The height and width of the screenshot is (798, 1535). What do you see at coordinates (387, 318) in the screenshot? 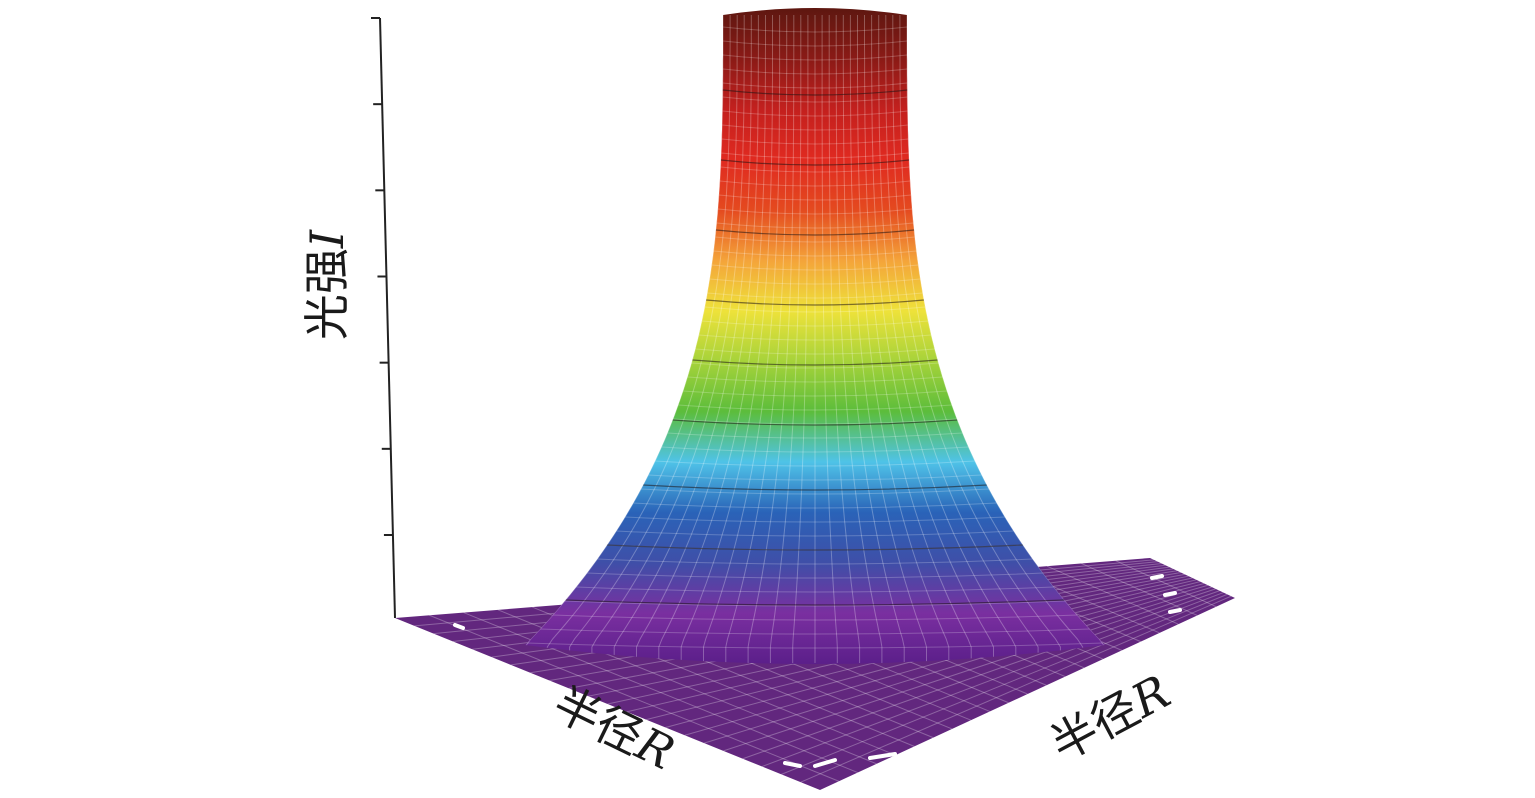
I see `z-axis-line` at bounding box center [387, 318].